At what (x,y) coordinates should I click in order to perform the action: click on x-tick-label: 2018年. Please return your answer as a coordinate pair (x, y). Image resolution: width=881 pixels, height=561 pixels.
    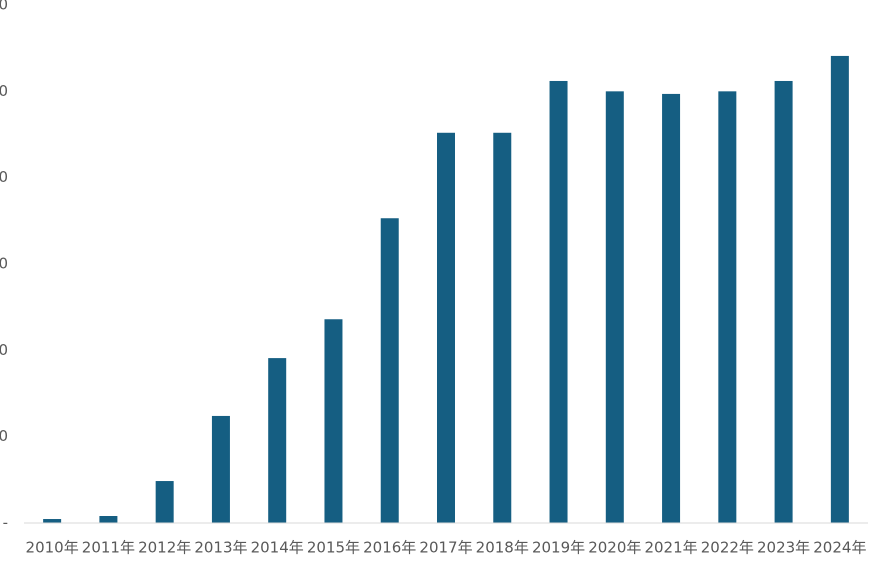
    Looking at the image, I should click on (502, 548).